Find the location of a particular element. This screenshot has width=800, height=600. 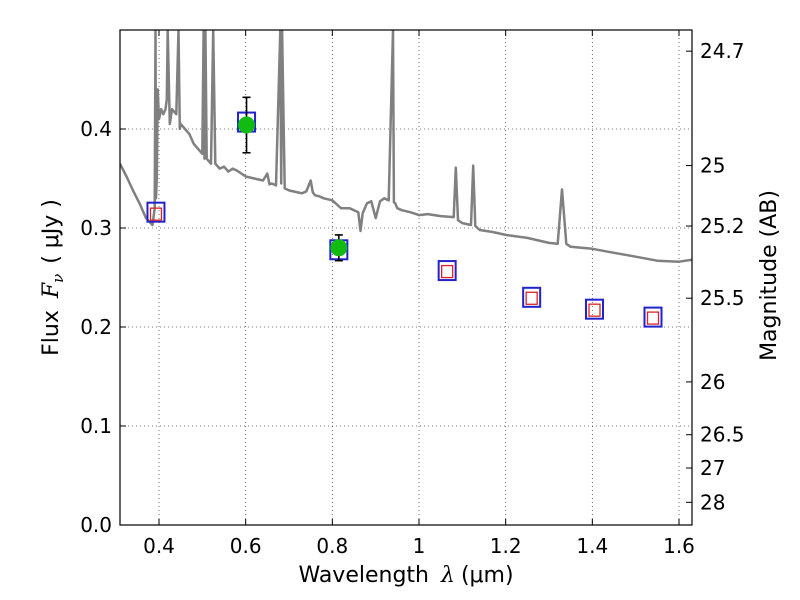

y-tick-label: 0.2 is located at coordinates (96, 327).